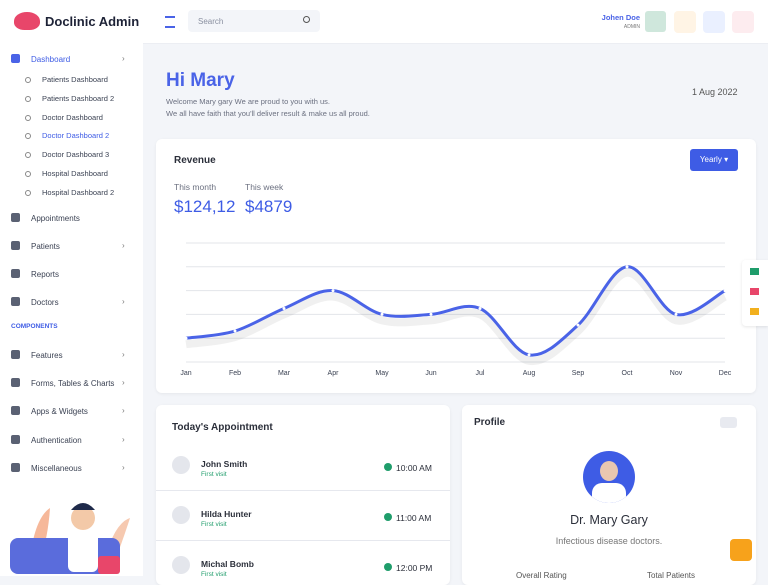  I want to click on menu-toggle, so click(170, 22).